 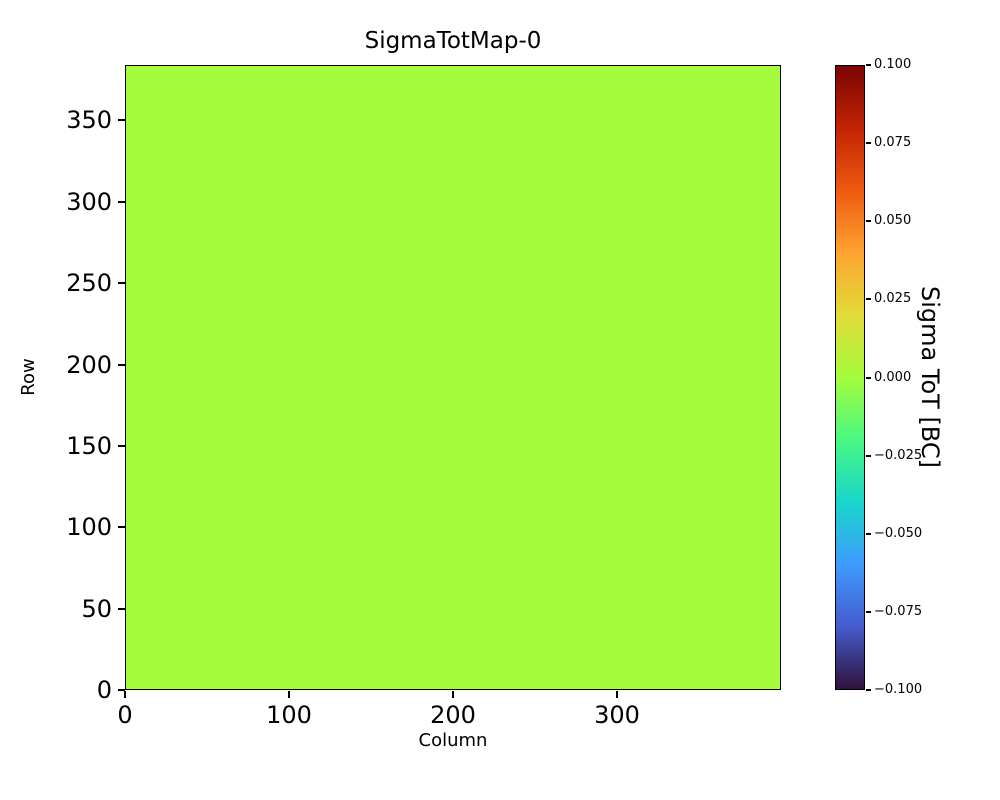 I want to click on y-tick-label: 300, so click(x=89, y=202).